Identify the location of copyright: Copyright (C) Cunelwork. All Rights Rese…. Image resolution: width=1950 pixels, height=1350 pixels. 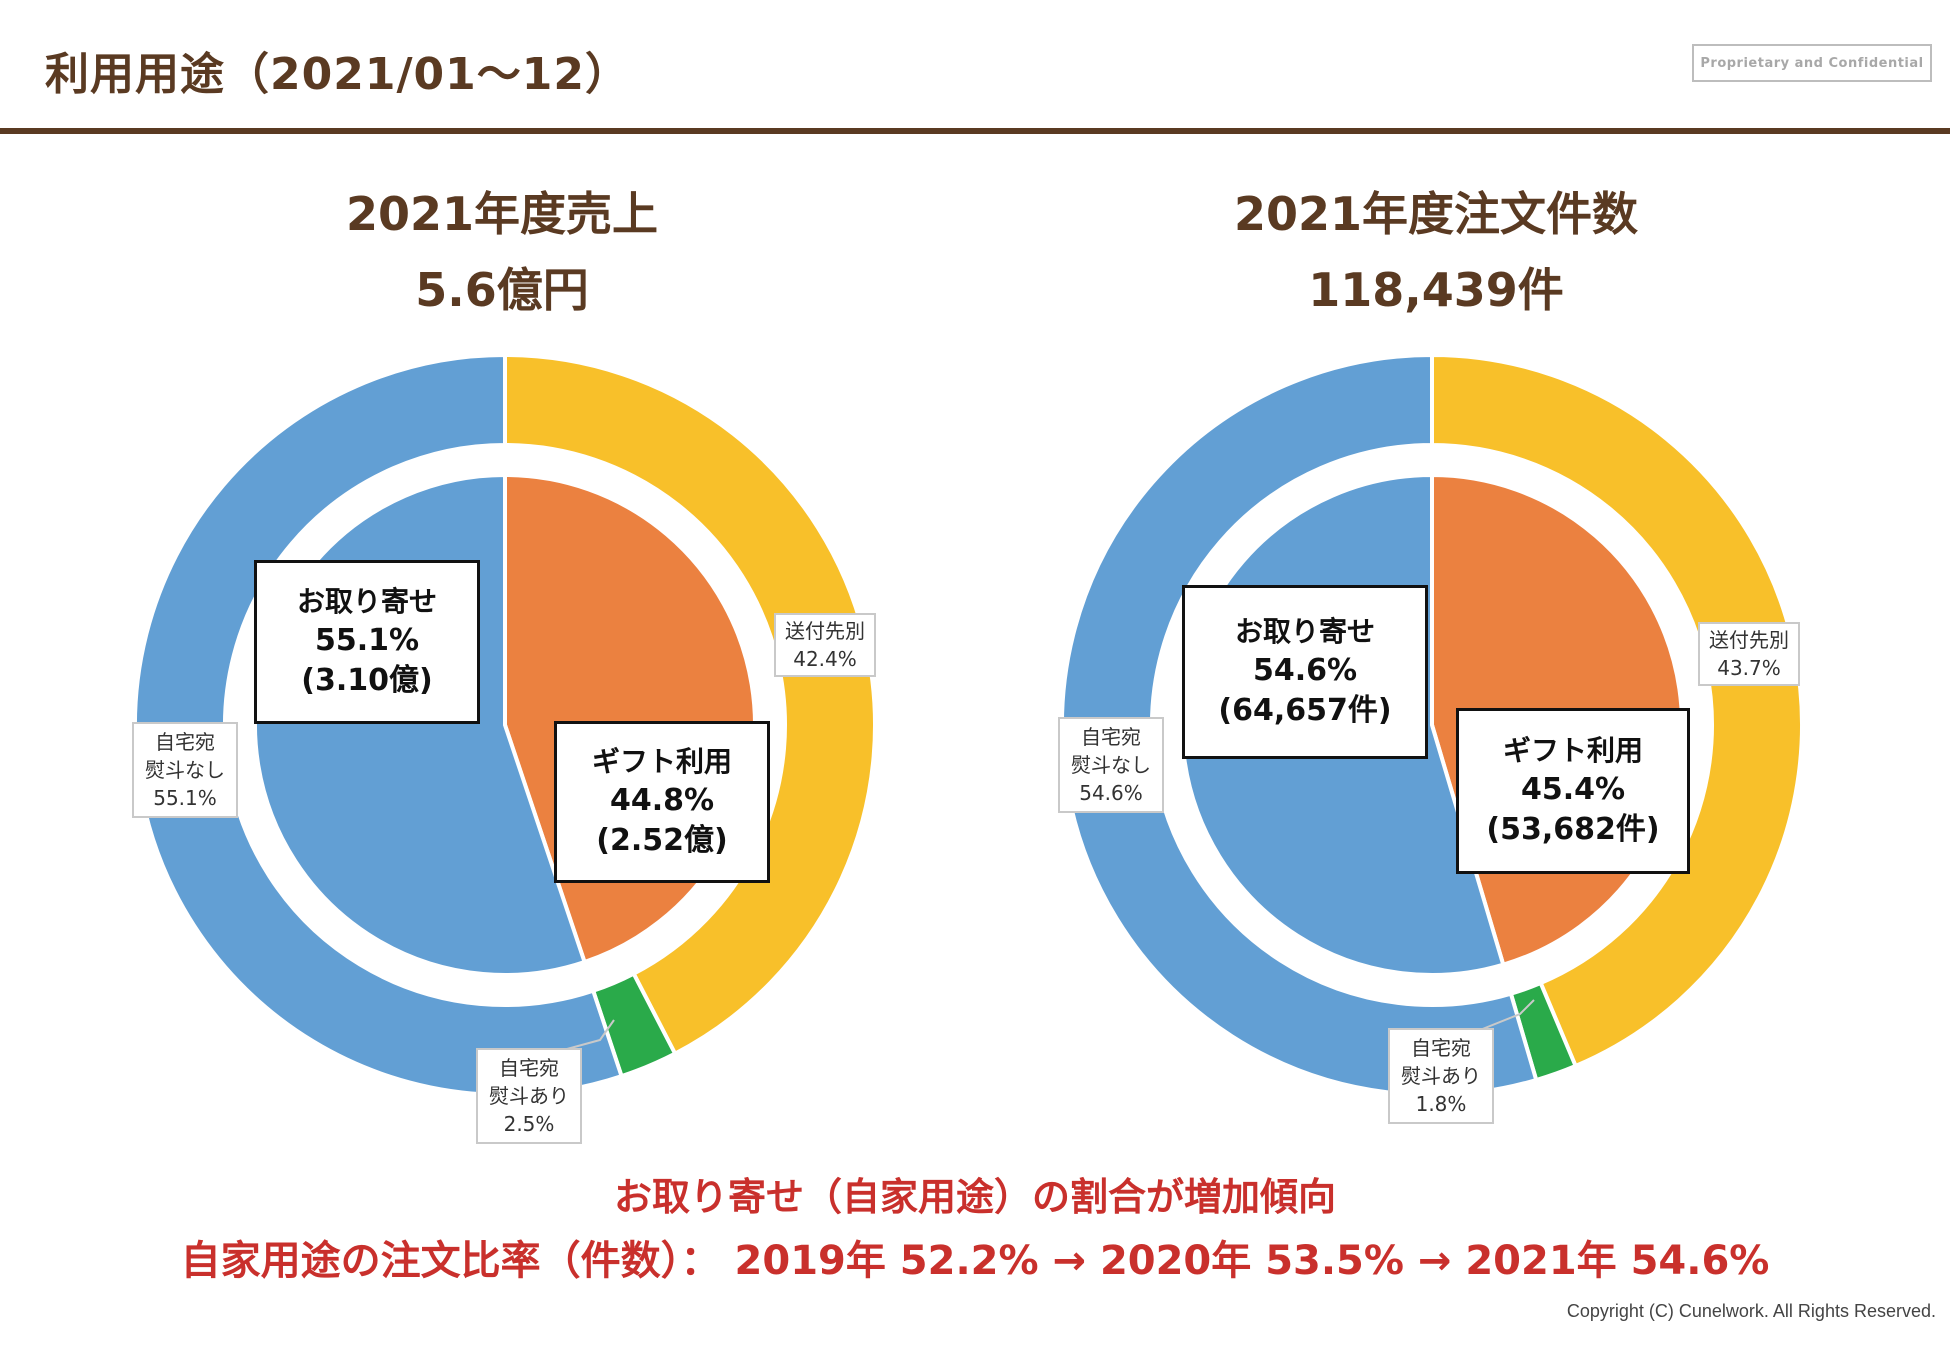
(1751, 1311).